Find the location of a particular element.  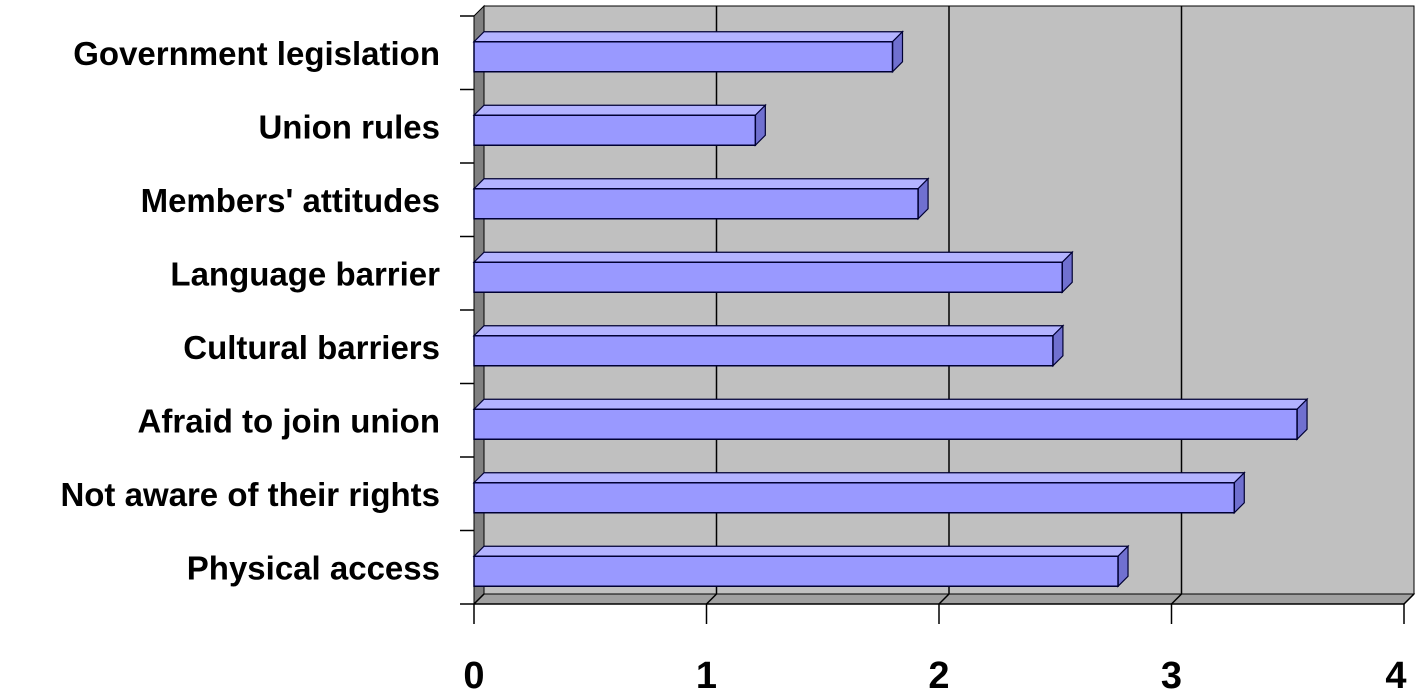

category-label: Afraid to join union is located at coordinates (289, 420).